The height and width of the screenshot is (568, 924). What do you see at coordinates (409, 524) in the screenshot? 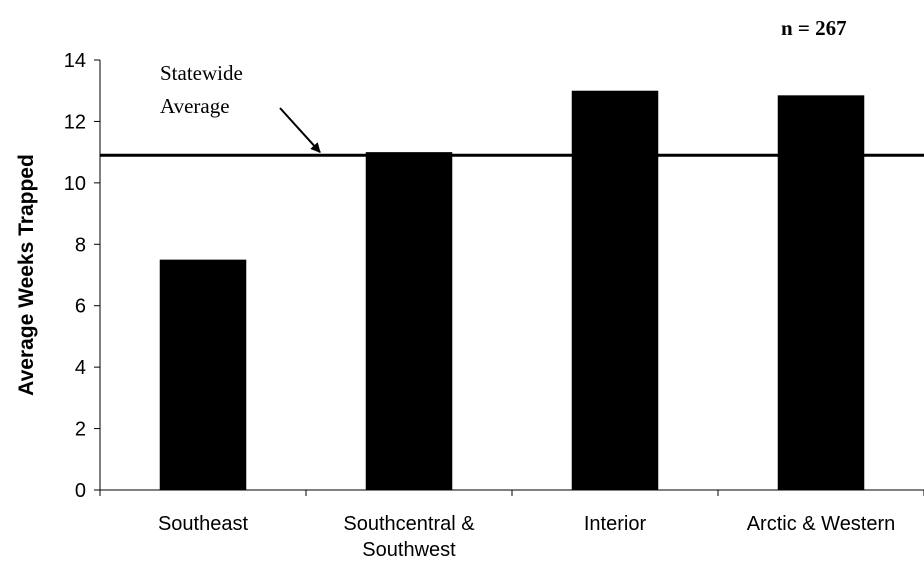
I see `x-tick-label: Southcentral &` at bounding box center [409, 524].